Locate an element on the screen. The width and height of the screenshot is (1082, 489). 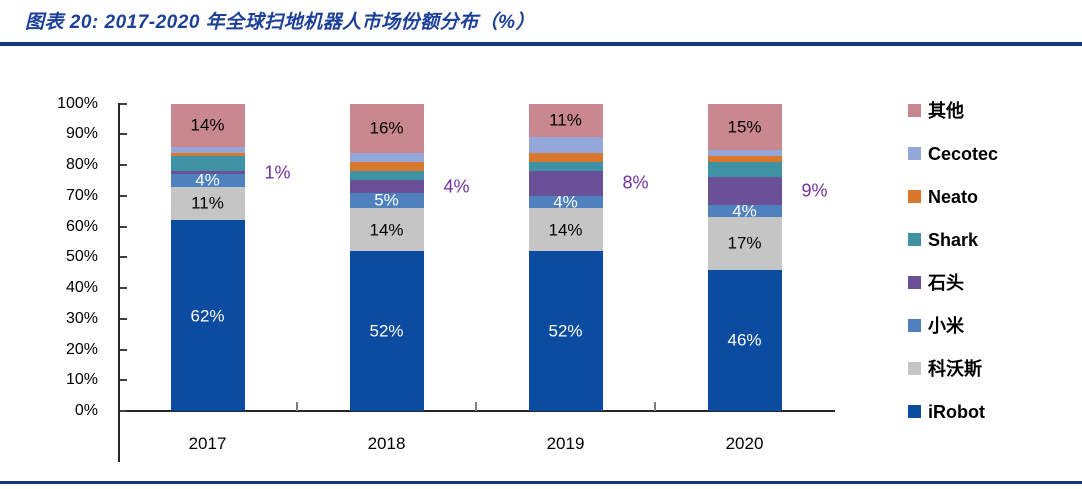
y-tick-label: 20% is located at coordinates (81, 349).